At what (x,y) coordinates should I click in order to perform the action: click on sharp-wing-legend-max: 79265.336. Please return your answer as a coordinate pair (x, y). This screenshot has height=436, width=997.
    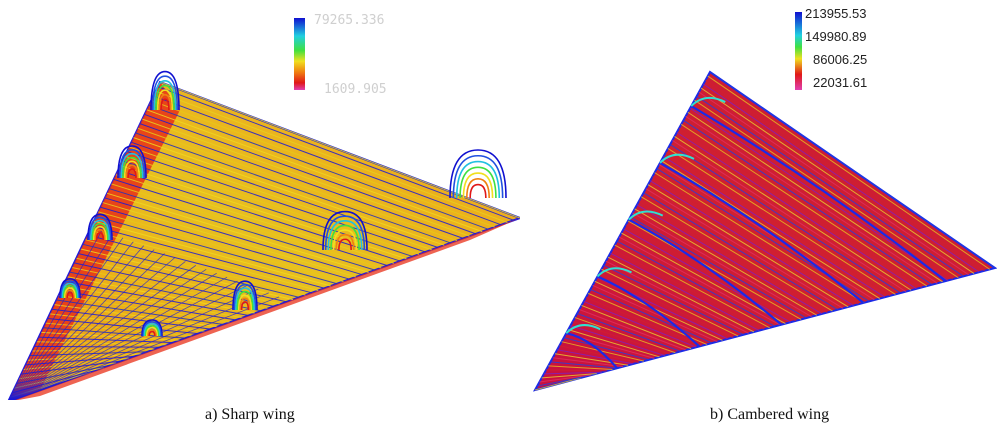
    Looking at the image, I should click on (349, 20).